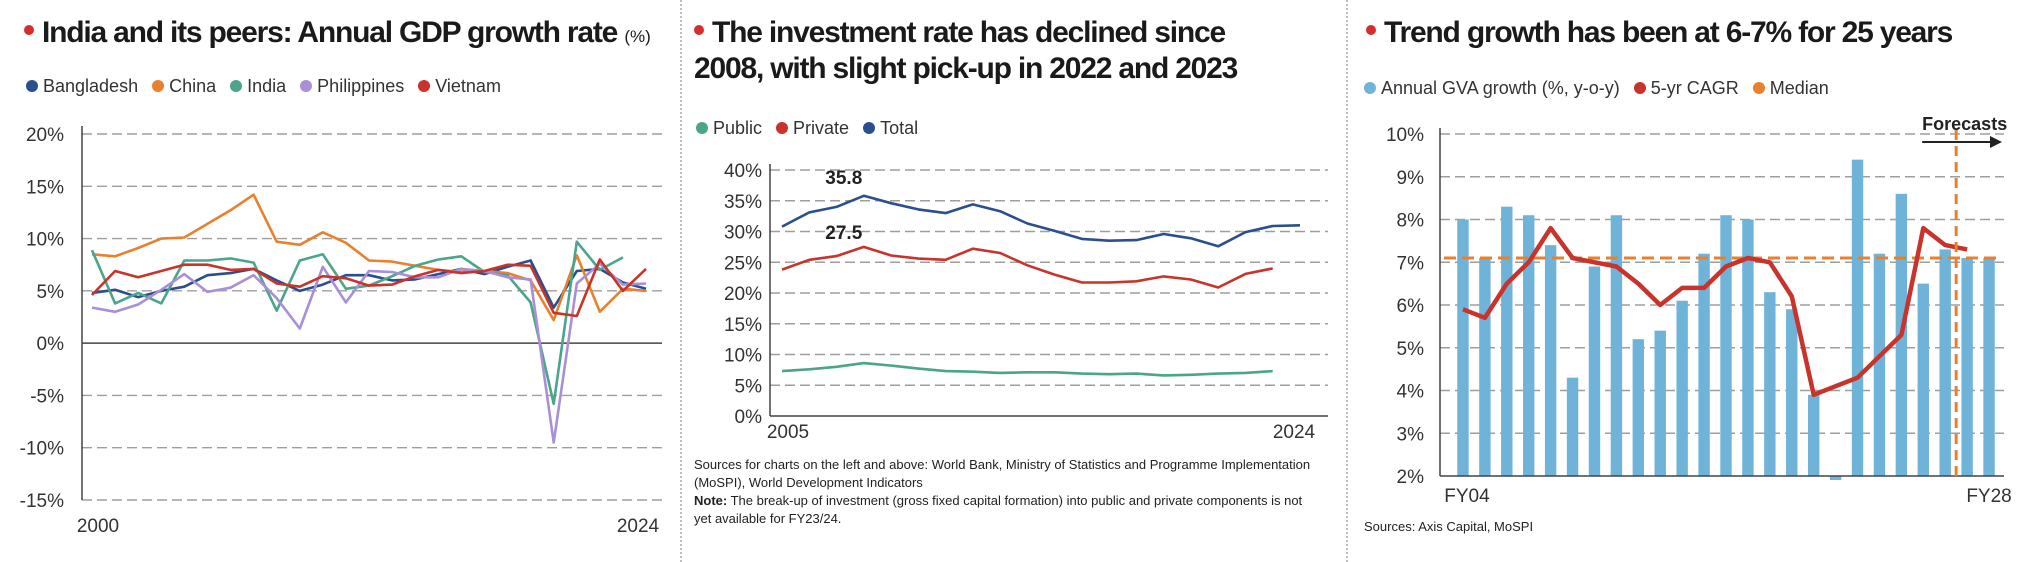 The image size is (2018, 562). What do you see at coordinates (788, 432) in the screenshot?
I see `x-tick-label: 2005` at bounding box center [788, 432].